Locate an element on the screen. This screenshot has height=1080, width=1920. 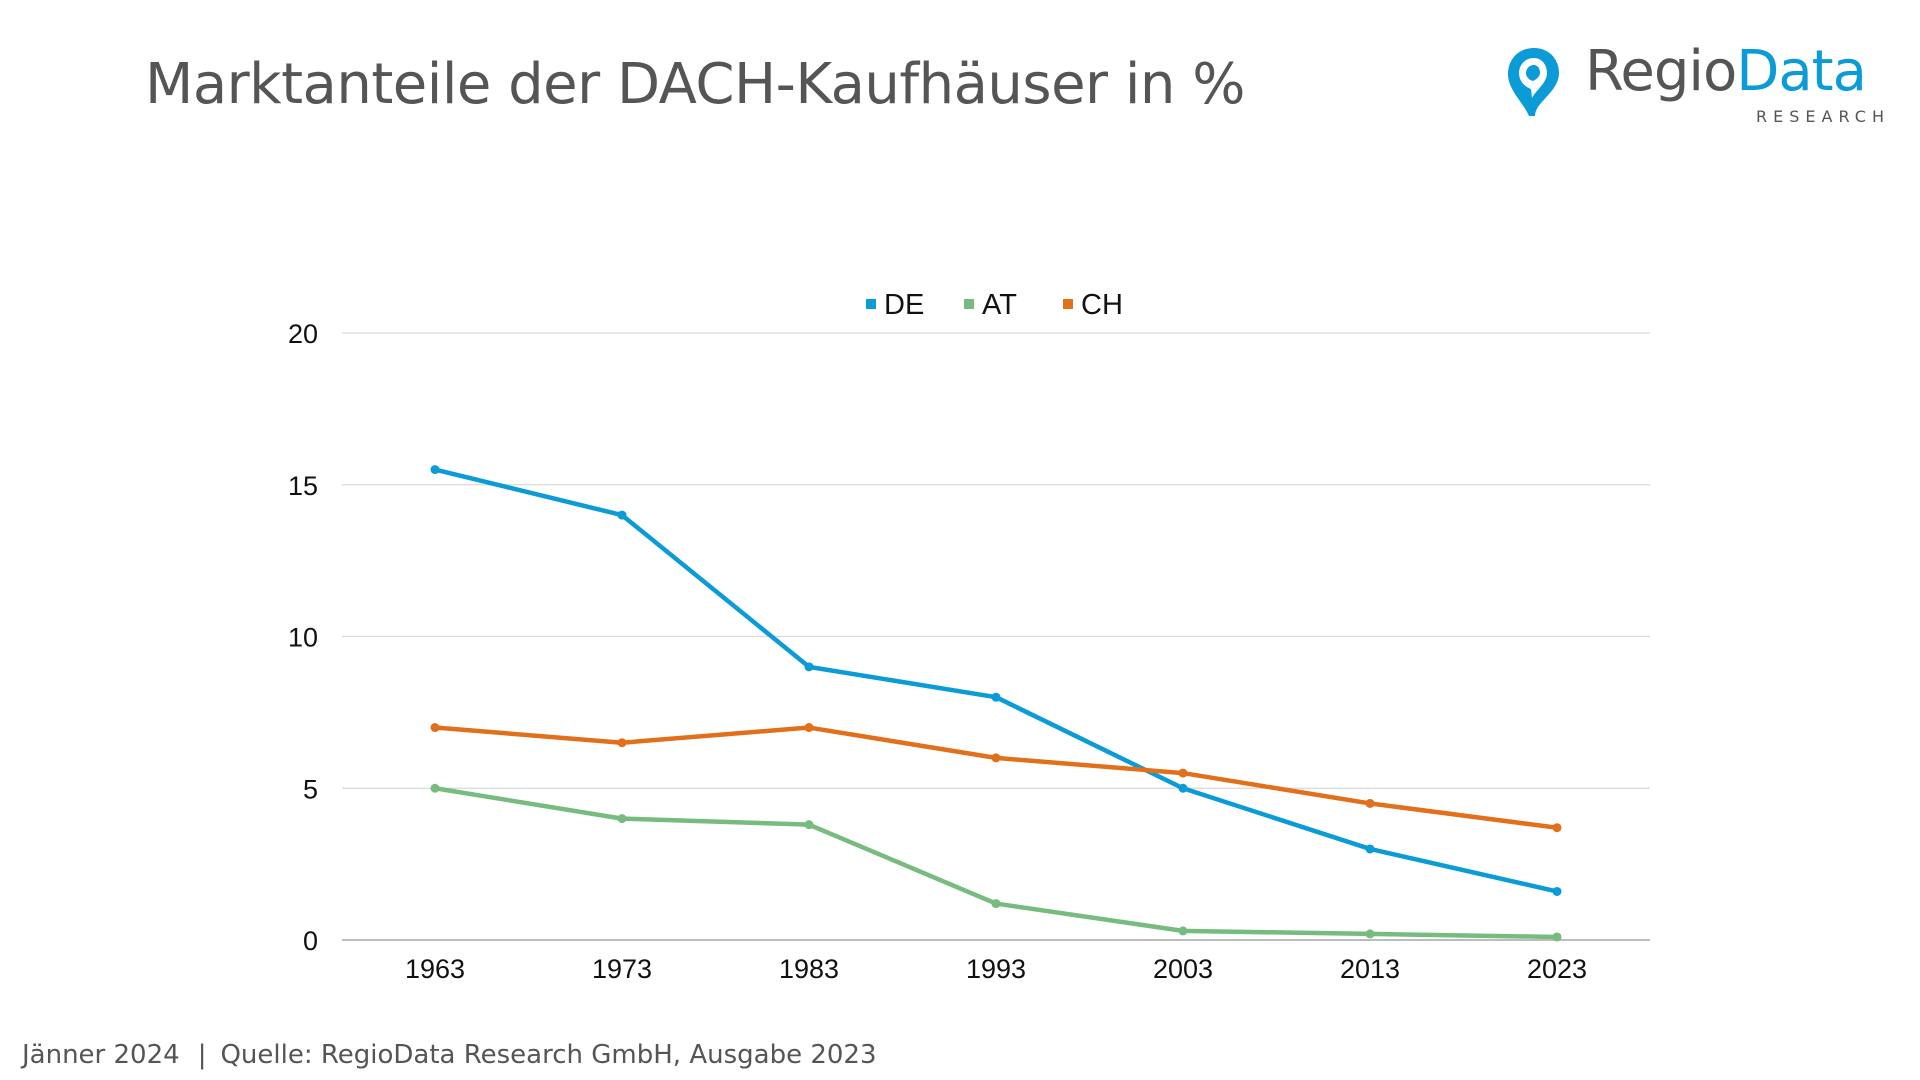
legend-label-de: DE is located at coordinates (904, 305).